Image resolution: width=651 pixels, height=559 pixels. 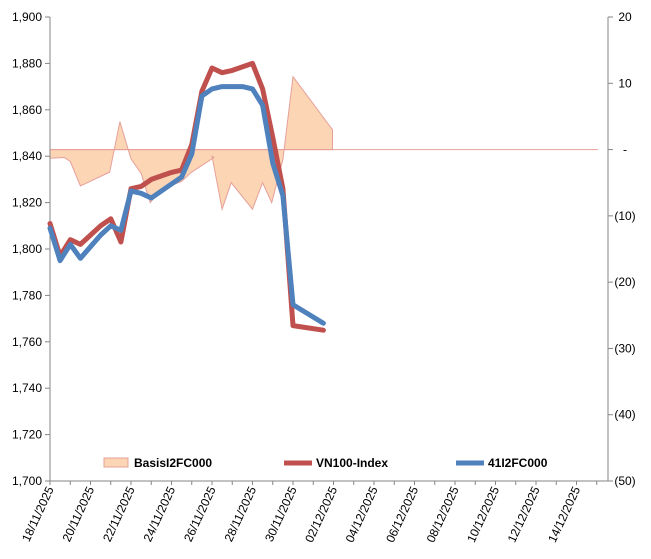 I want to click on basis-area-layer, so click(x=191, y=143).